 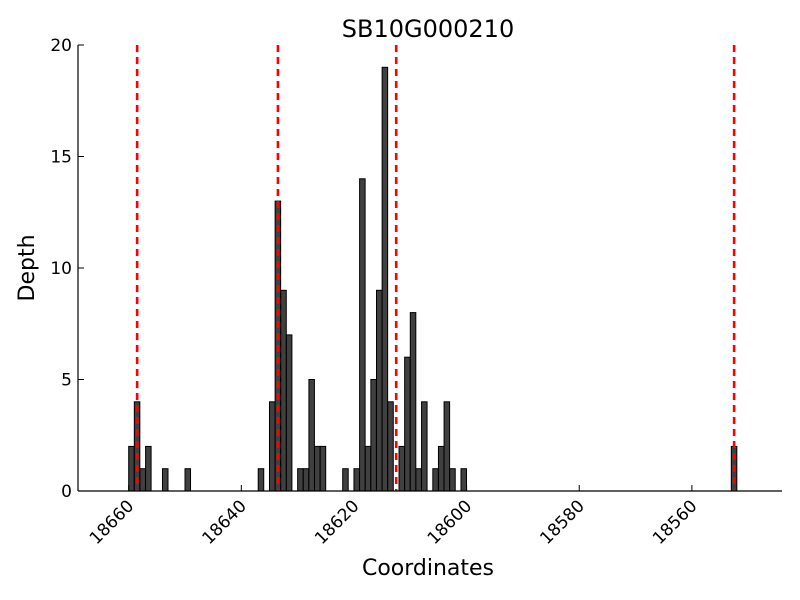 What do you see at coordinates (61, 158) in the screenshot?
I see `y-tick-label: 15` at bounding box center [61, 158].